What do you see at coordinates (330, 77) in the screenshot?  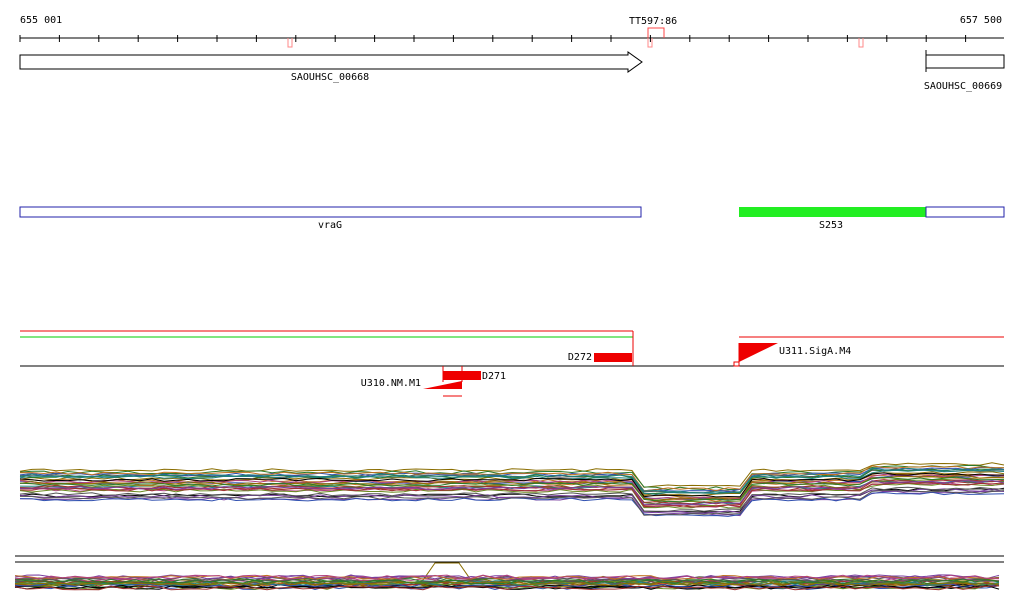 I see `gene-label: SAOUHSC_00668` at bounding box center [330, 77].